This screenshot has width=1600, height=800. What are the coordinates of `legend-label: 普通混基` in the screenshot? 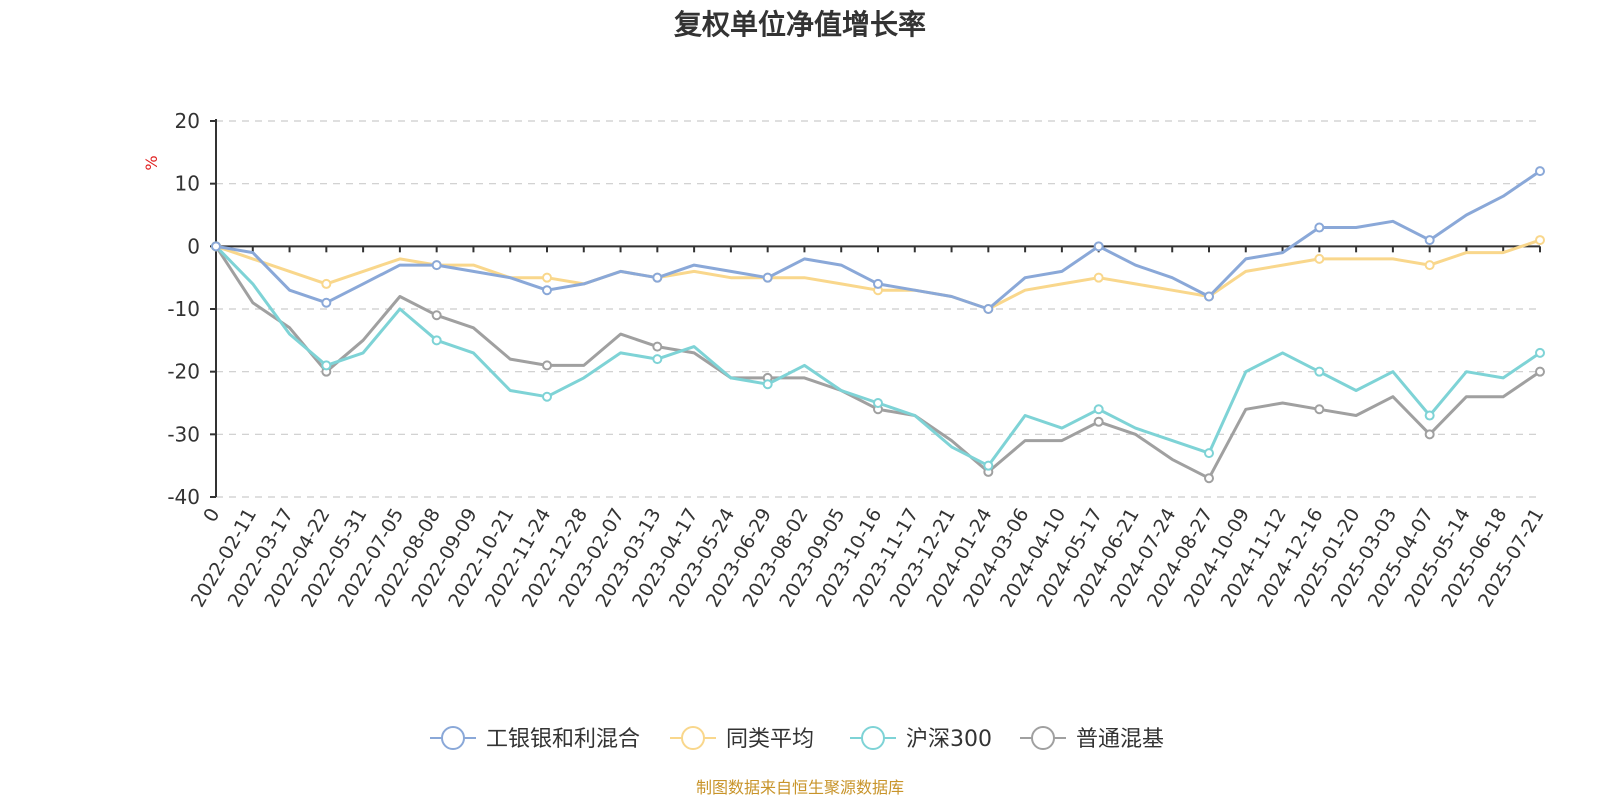 It's located at (1120, 739).